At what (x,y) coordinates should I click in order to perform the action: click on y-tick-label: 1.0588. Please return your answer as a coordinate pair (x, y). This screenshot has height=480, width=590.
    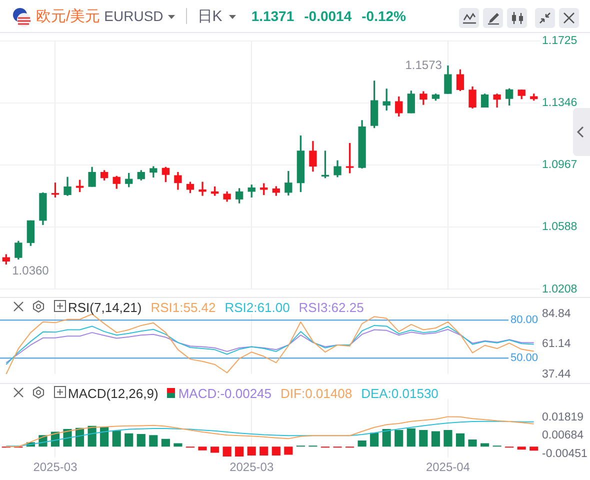
    Looking at the image, I should click on (560, 227).